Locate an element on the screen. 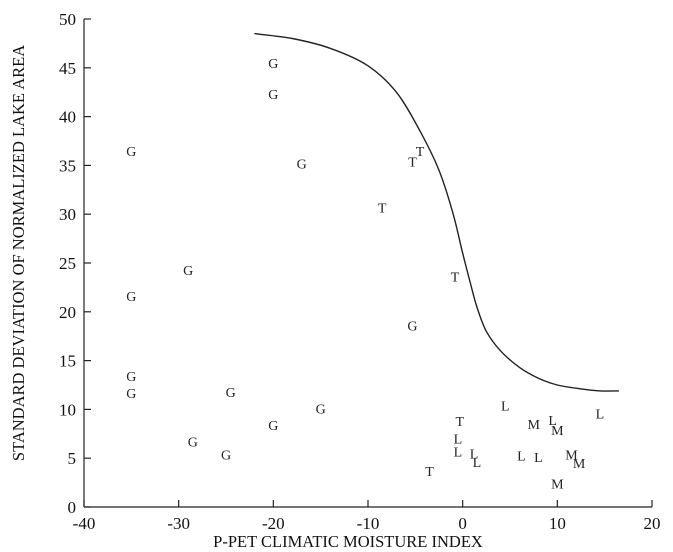  y-tick-label: 30 is located at coordinates (67, 214).